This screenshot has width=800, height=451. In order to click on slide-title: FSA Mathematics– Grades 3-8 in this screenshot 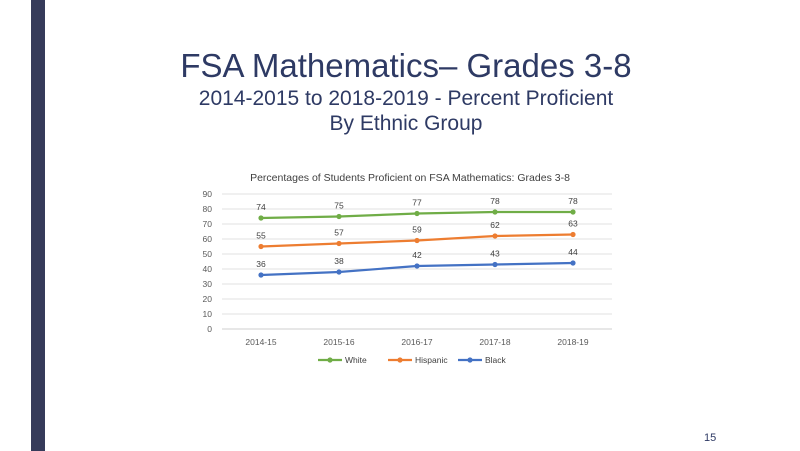, I will do `click(406, 65)`.